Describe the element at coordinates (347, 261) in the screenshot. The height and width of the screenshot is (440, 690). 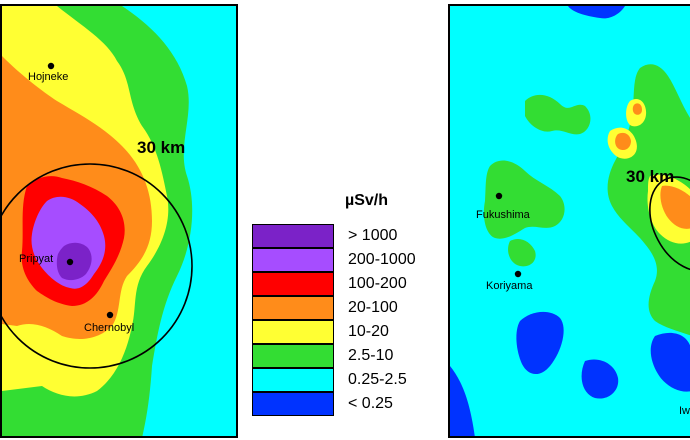
I see `legend-row: 200-1000` at that location.